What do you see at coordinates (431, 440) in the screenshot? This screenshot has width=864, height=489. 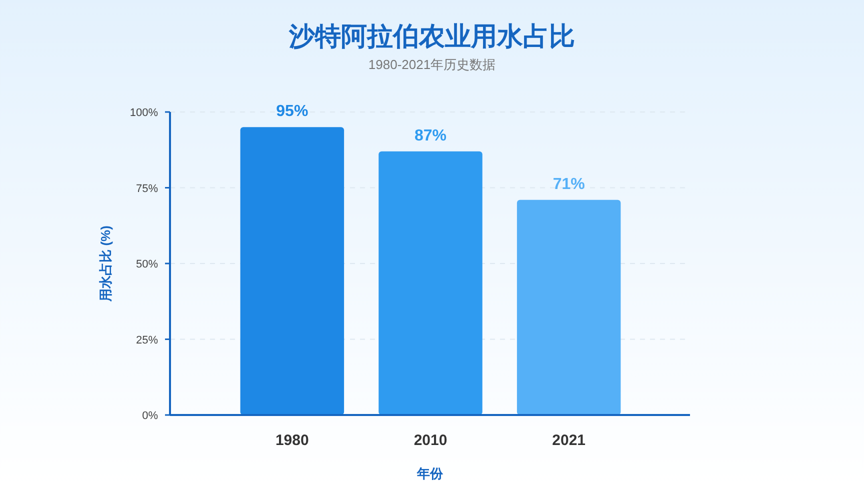 I see `x-tick-label: 2010` at bounding box center [431, 440].